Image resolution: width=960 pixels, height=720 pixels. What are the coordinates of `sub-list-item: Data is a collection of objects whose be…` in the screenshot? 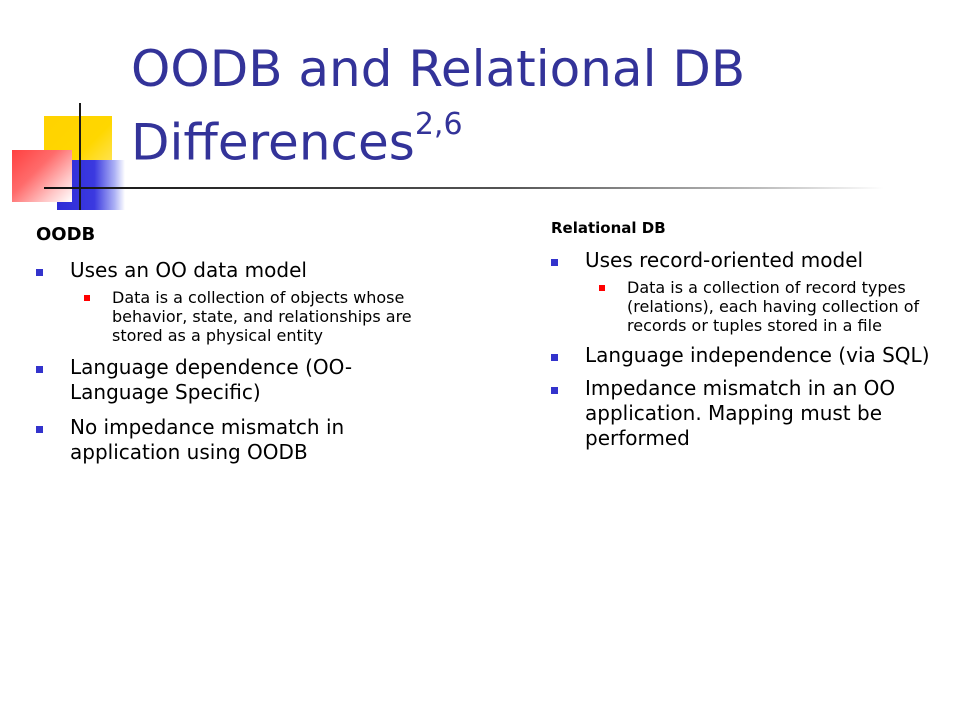 It's located at (258, 316).